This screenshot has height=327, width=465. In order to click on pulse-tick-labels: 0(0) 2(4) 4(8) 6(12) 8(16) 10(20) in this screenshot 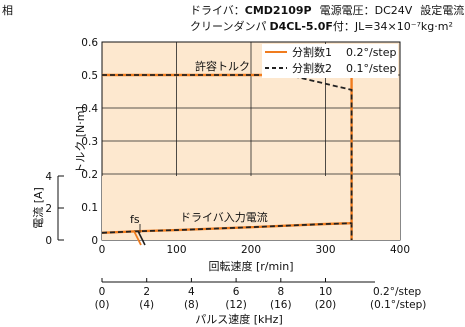, I will do `click(216, 294)`.